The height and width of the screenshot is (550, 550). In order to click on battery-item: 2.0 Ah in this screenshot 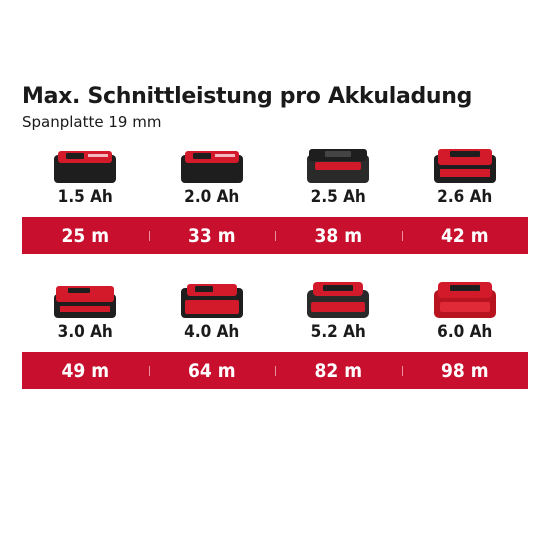, I will do `click(212, 176)`.